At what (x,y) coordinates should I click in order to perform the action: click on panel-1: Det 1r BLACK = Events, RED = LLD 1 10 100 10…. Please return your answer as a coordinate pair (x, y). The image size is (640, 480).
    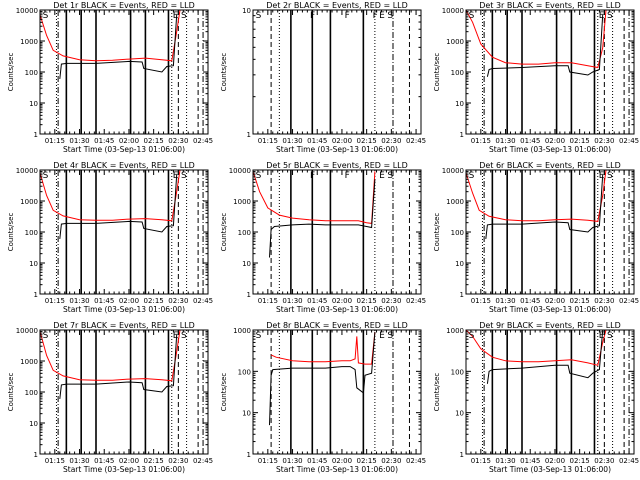
    Looking at the image, I should click on (110, 77).